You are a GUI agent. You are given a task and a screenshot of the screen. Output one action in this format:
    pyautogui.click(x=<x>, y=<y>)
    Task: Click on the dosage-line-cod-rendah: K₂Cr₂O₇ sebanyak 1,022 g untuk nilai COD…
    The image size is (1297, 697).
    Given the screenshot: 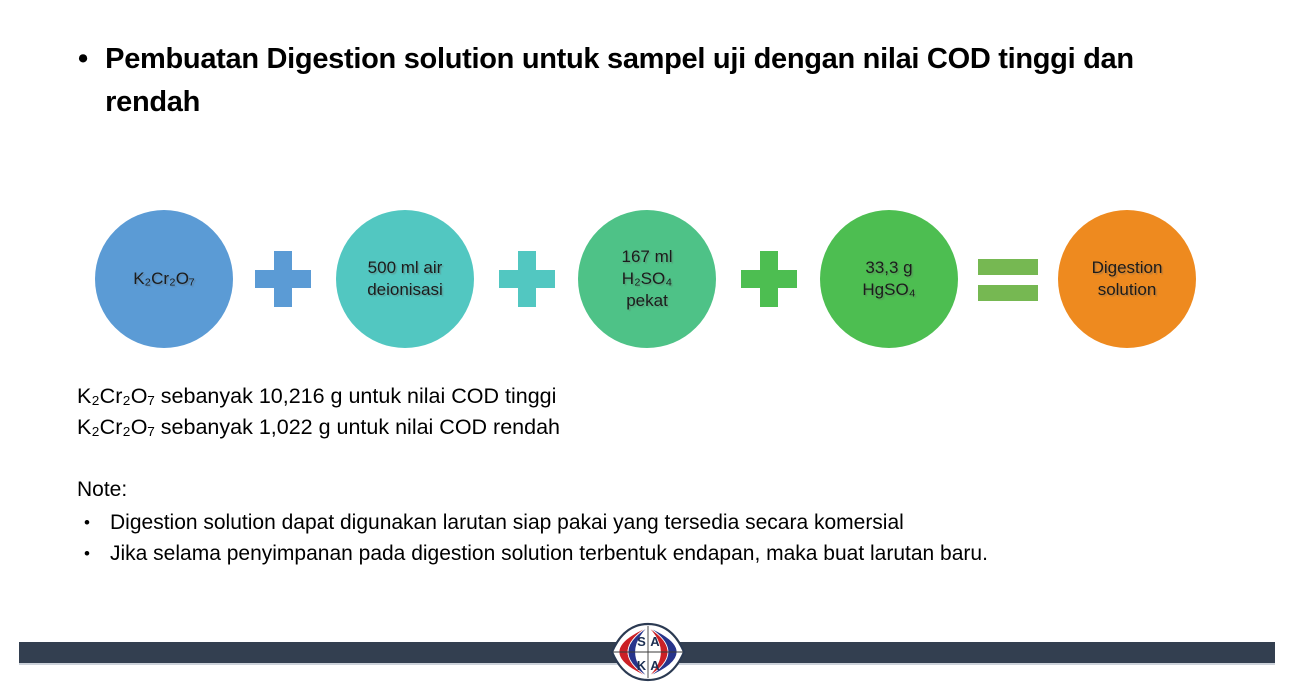 What is the action you would take?
    pyautogui.click(x=319, y=427)
    